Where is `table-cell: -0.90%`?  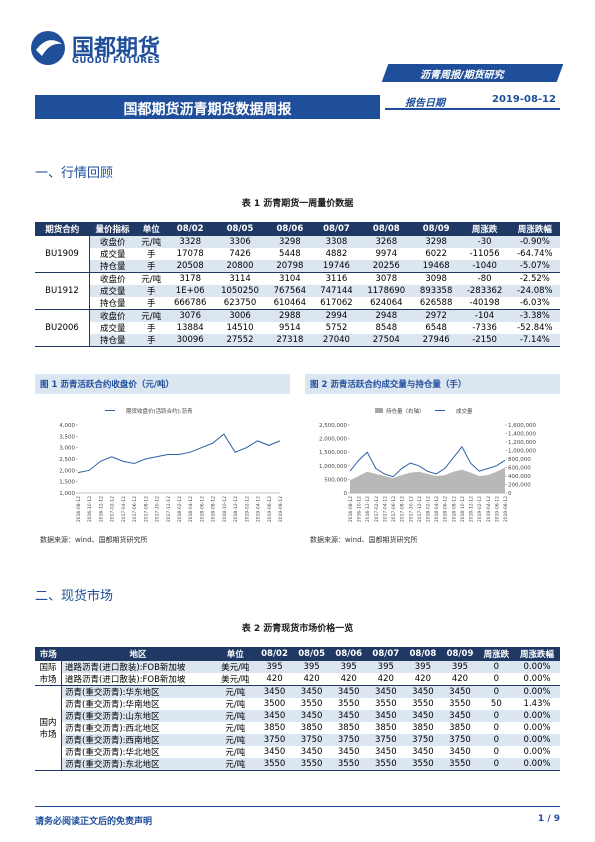
table-cell: -0.90% is located at coordinates (534, 242).